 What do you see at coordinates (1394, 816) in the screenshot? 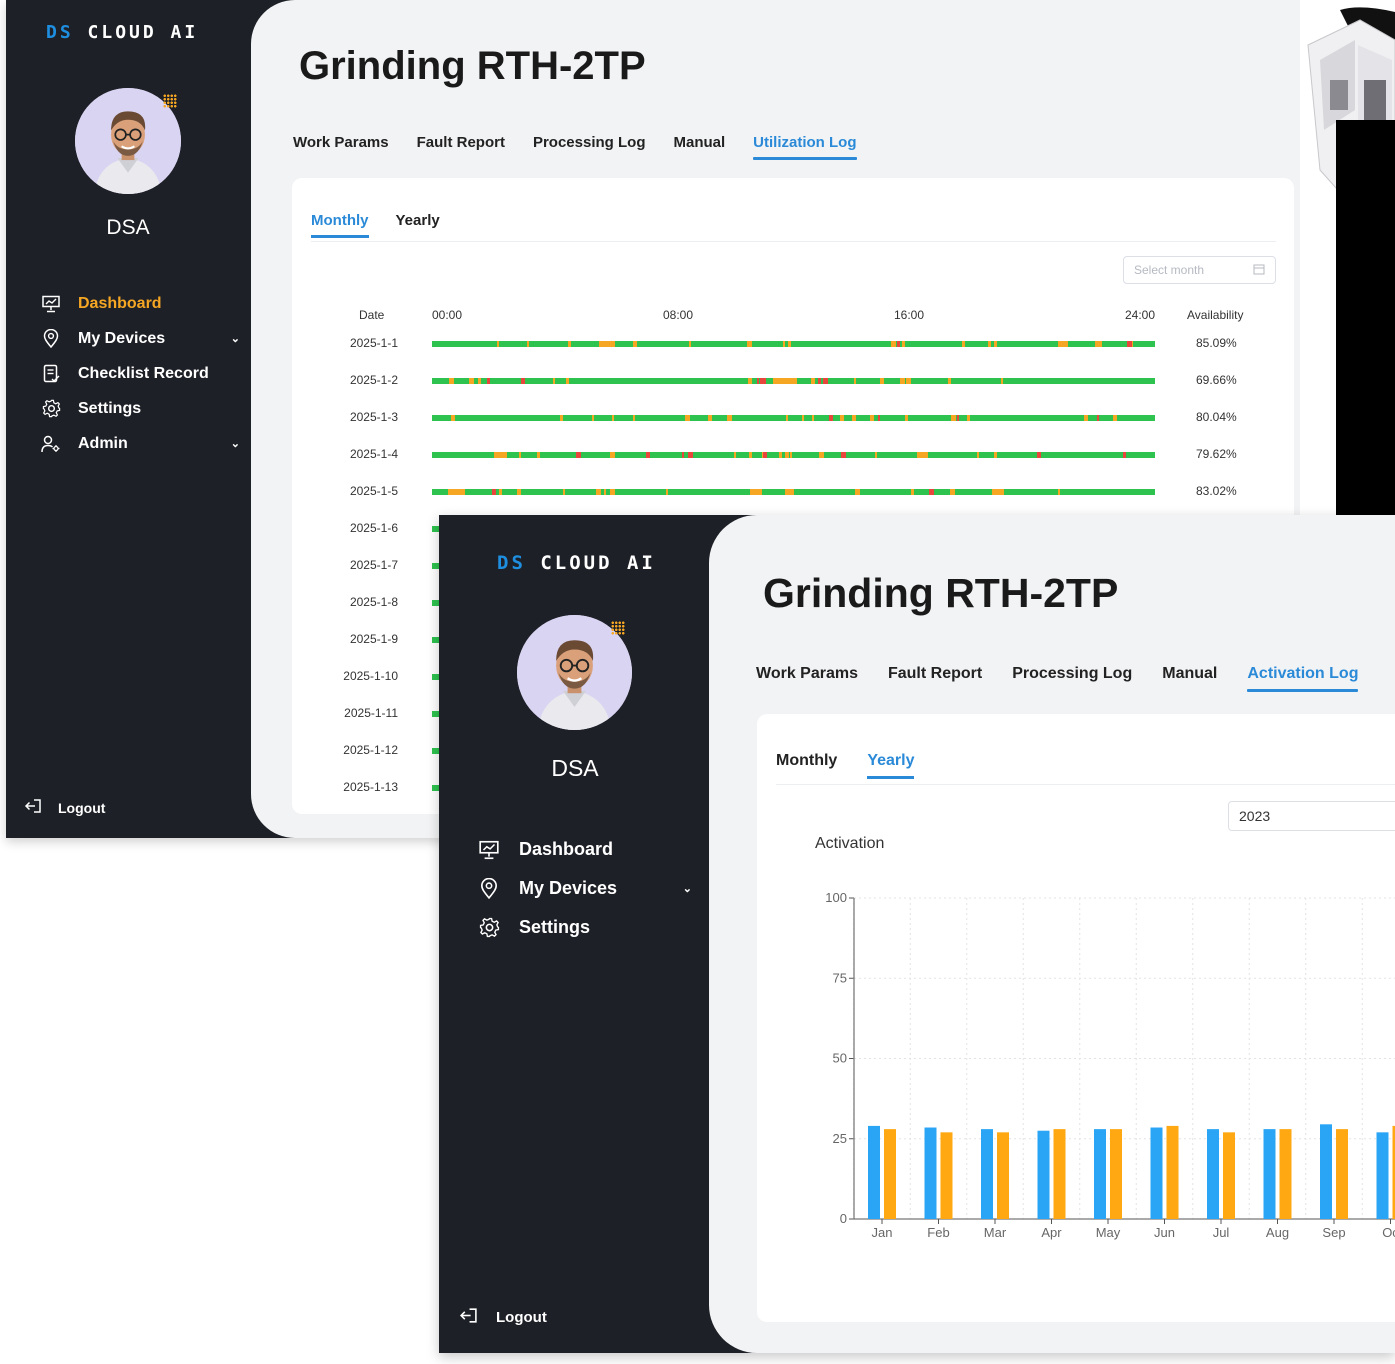
I see `arrow-right-icon: →` at bounding box center [1394, 816].